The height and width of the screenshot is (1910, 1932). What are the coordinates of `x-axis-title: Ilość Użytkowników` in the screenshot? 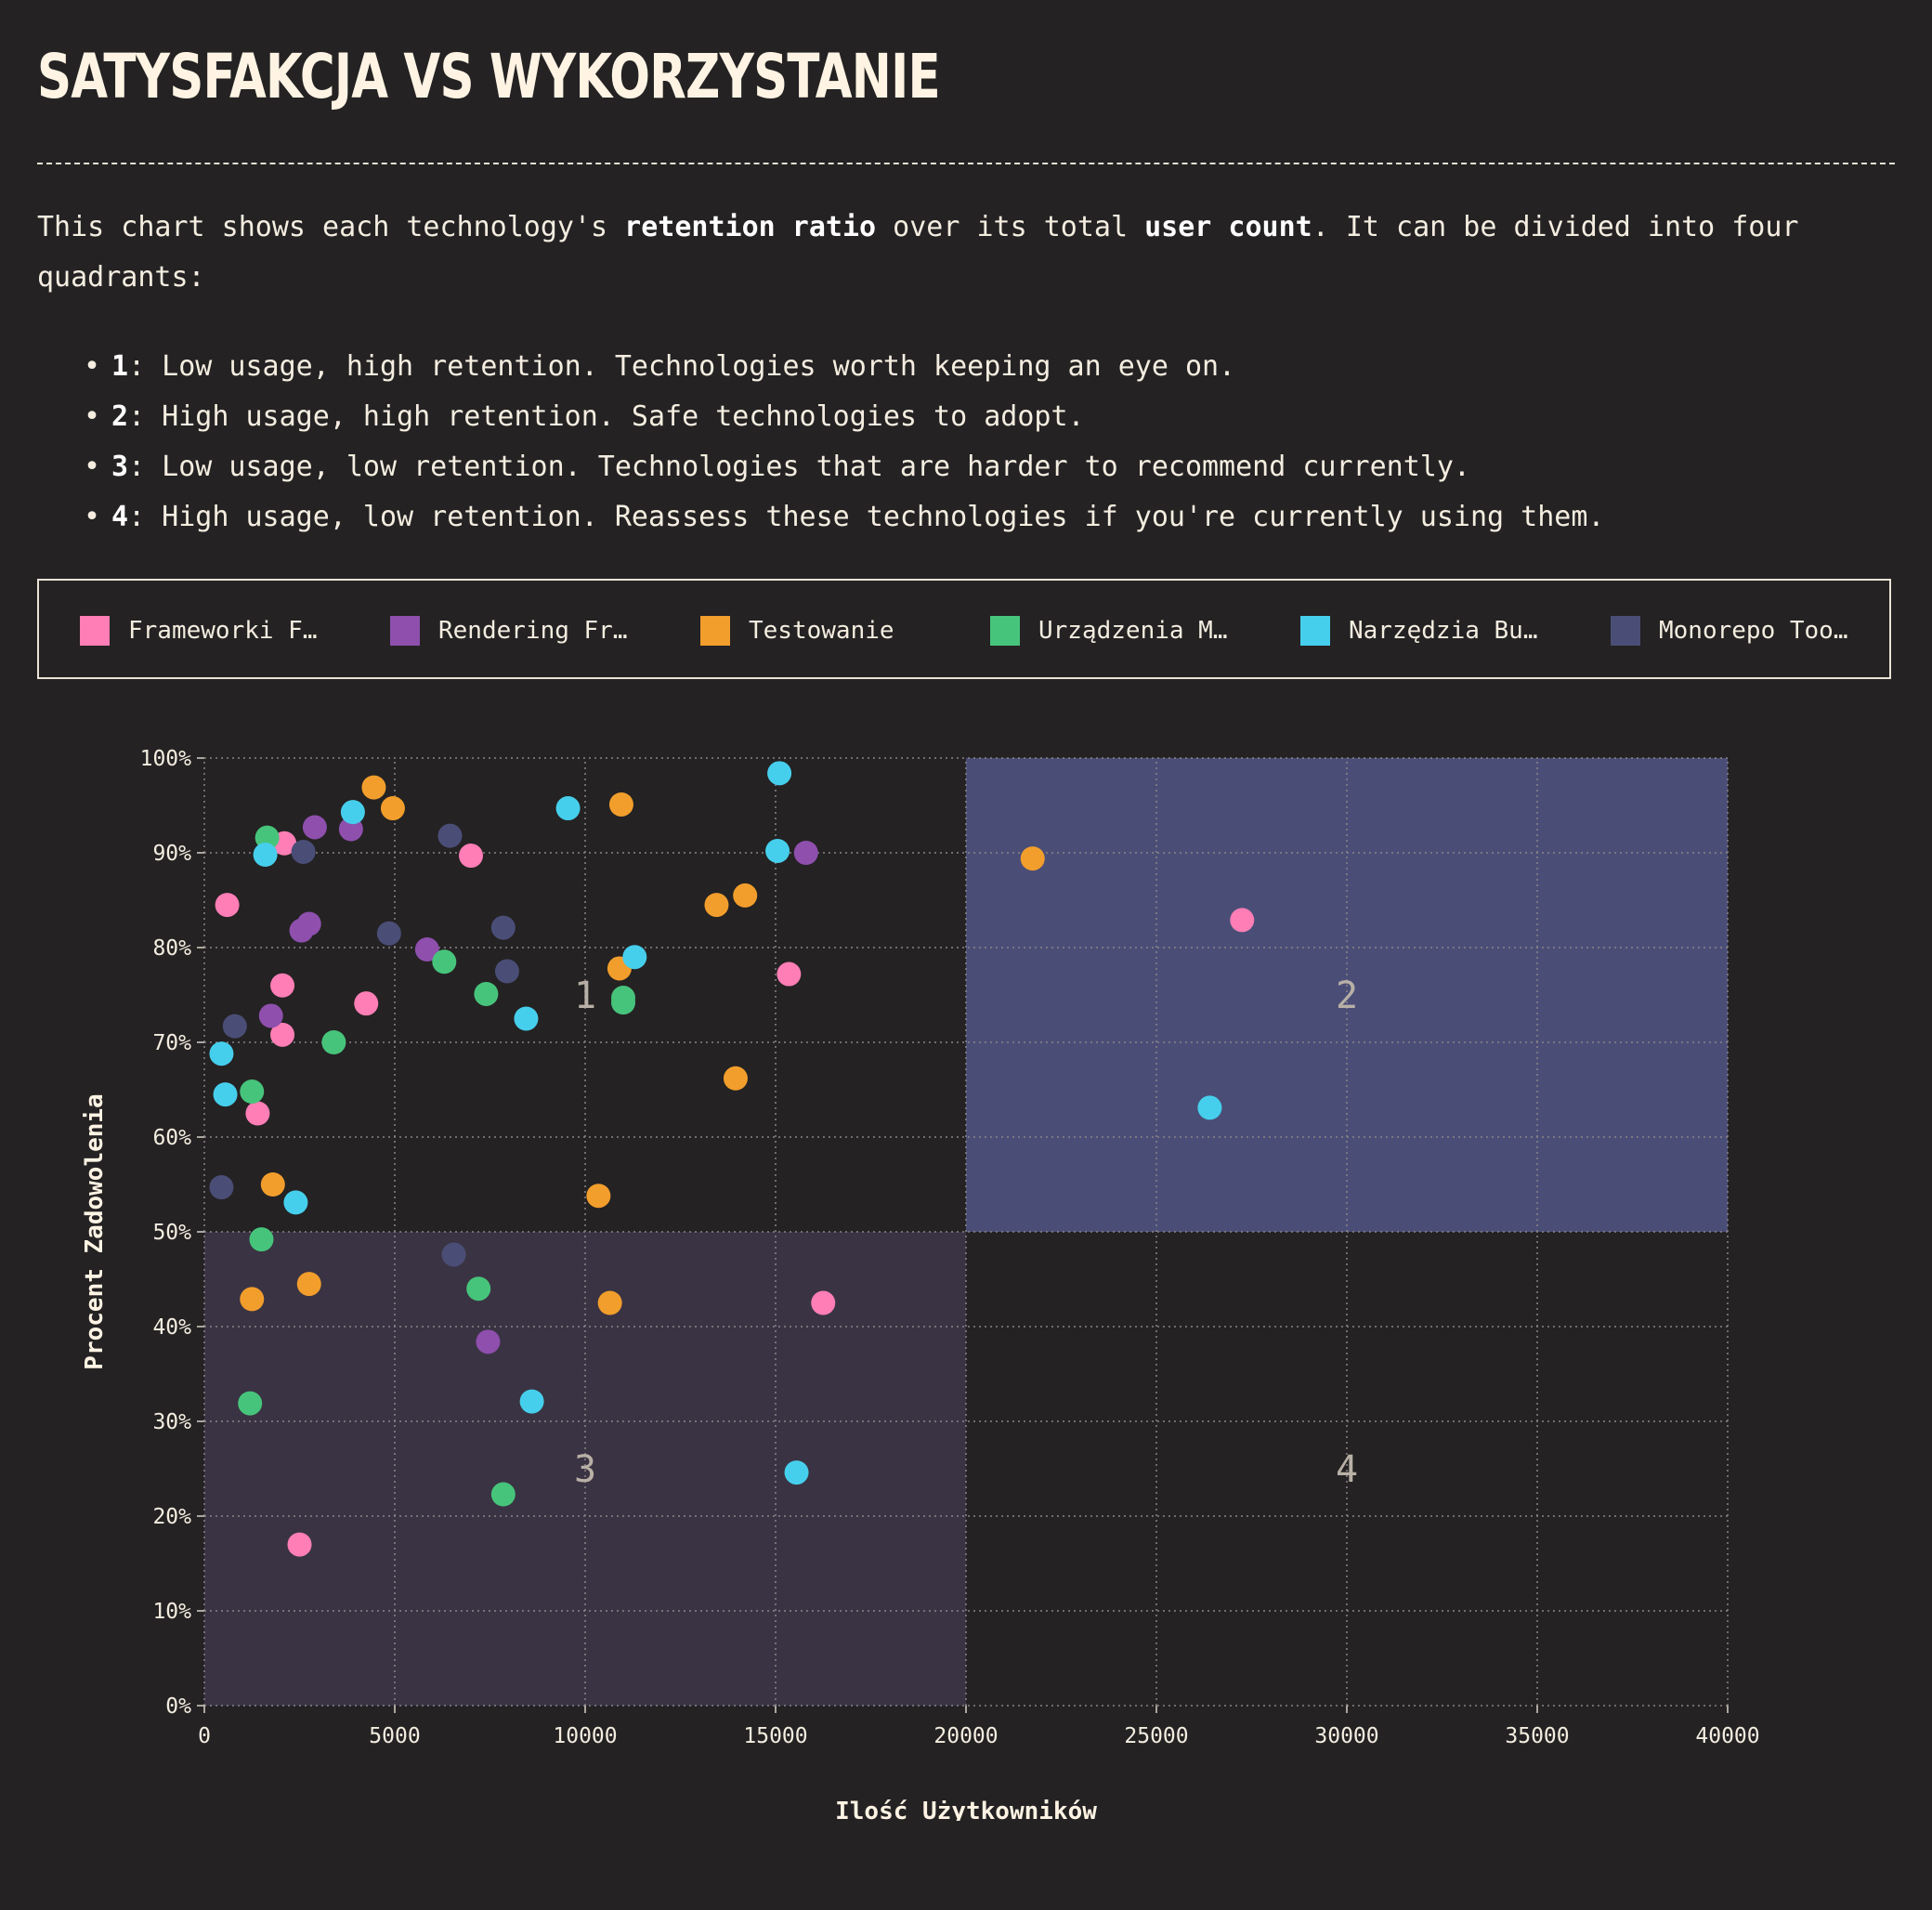 It's located at (966, 1809).